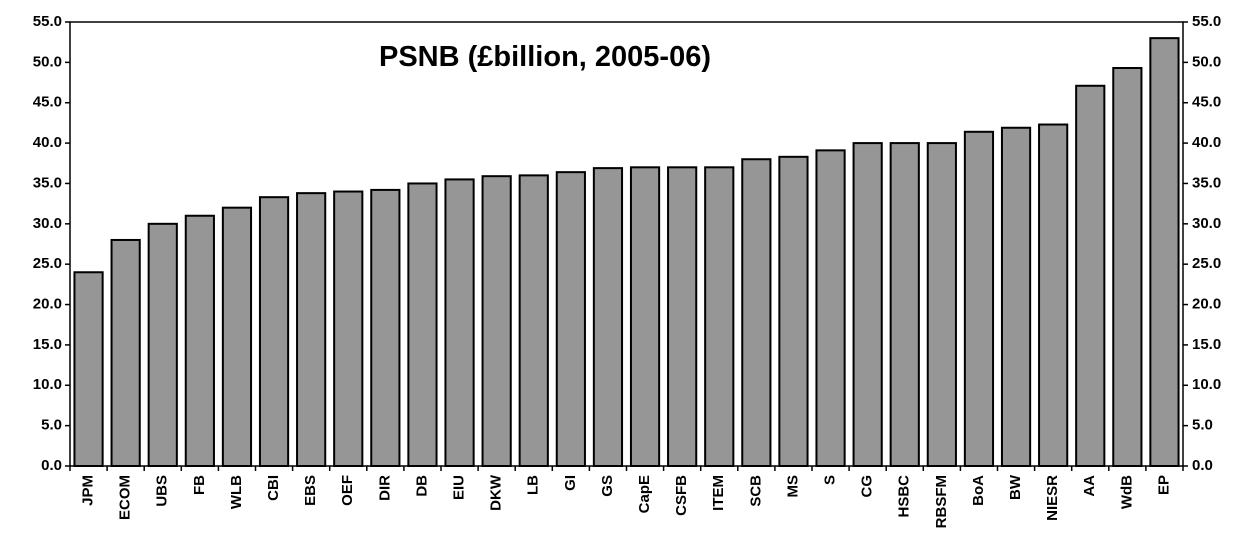 Image resolution: width=1247 pixels, height=549 pixels. Describe the element at coordinates (792, 486) in the screenshot. I see `x-tick-label: MS` at that location.